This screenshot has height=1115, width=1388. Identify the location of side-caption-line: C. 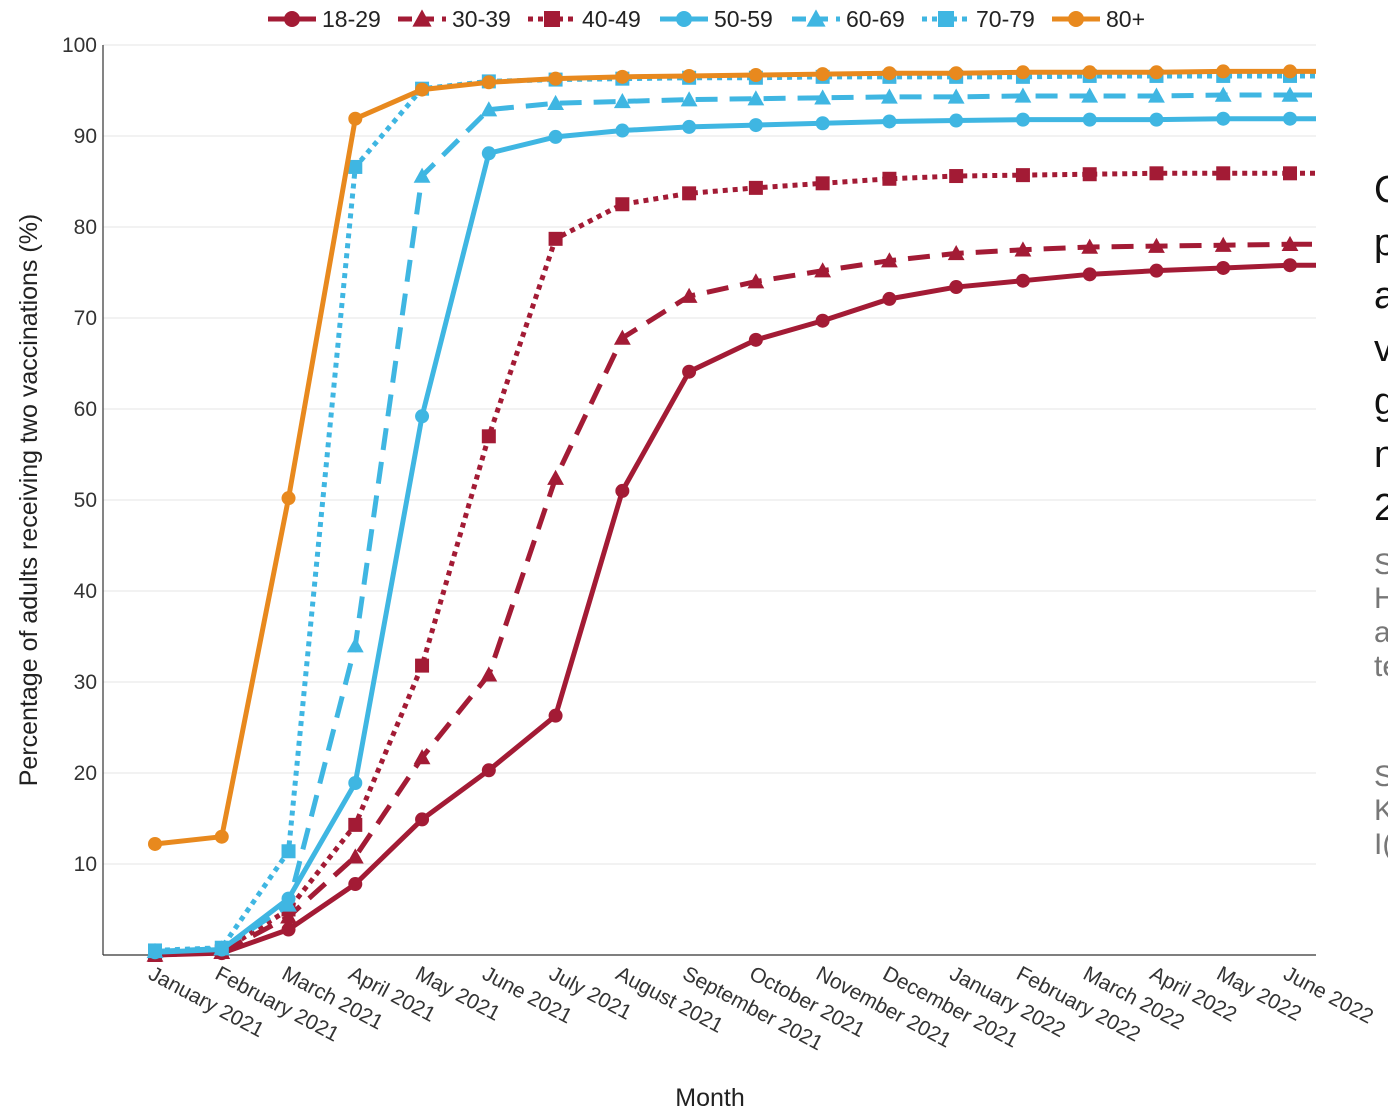
(1381, 190).